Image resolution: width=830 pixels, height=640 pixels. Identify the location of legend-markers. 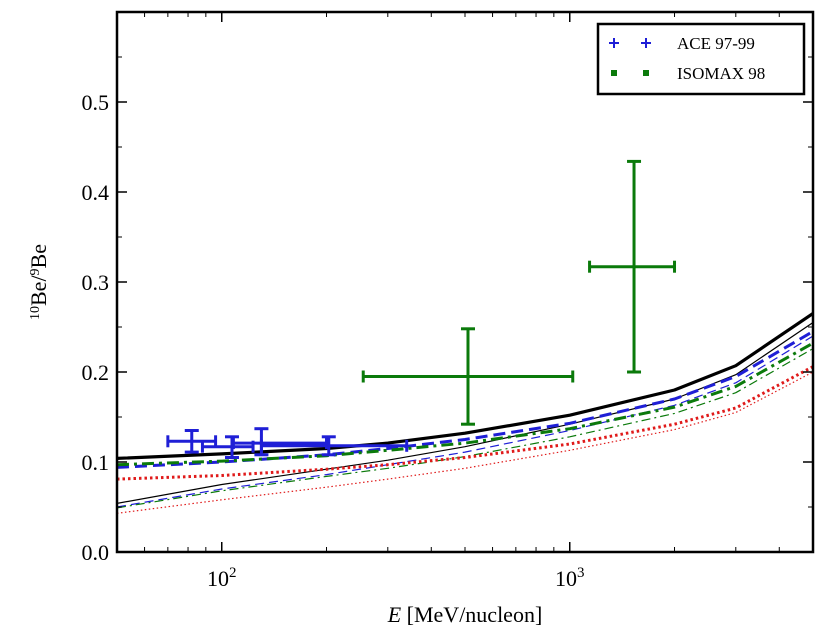
(630, 57).